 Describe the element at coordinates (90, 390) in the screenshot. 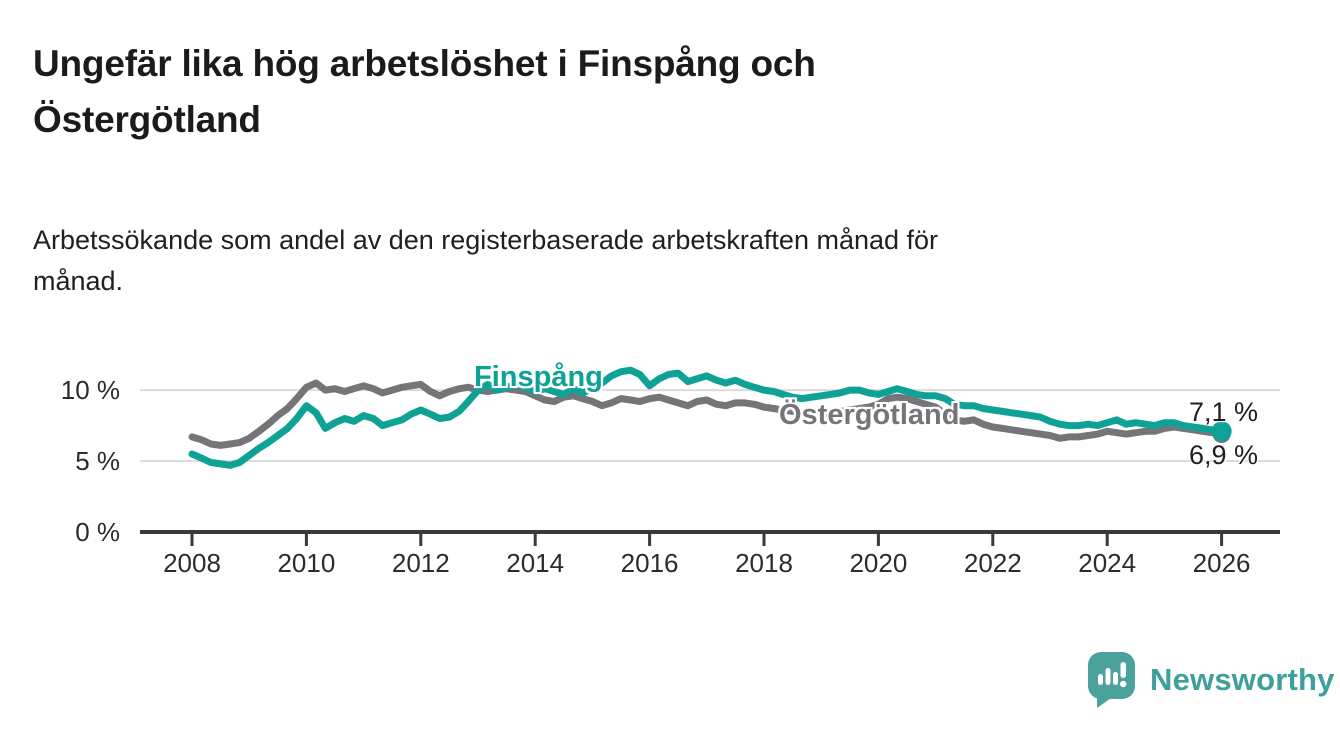

I see `y-tick-label: 10 %` at that location.